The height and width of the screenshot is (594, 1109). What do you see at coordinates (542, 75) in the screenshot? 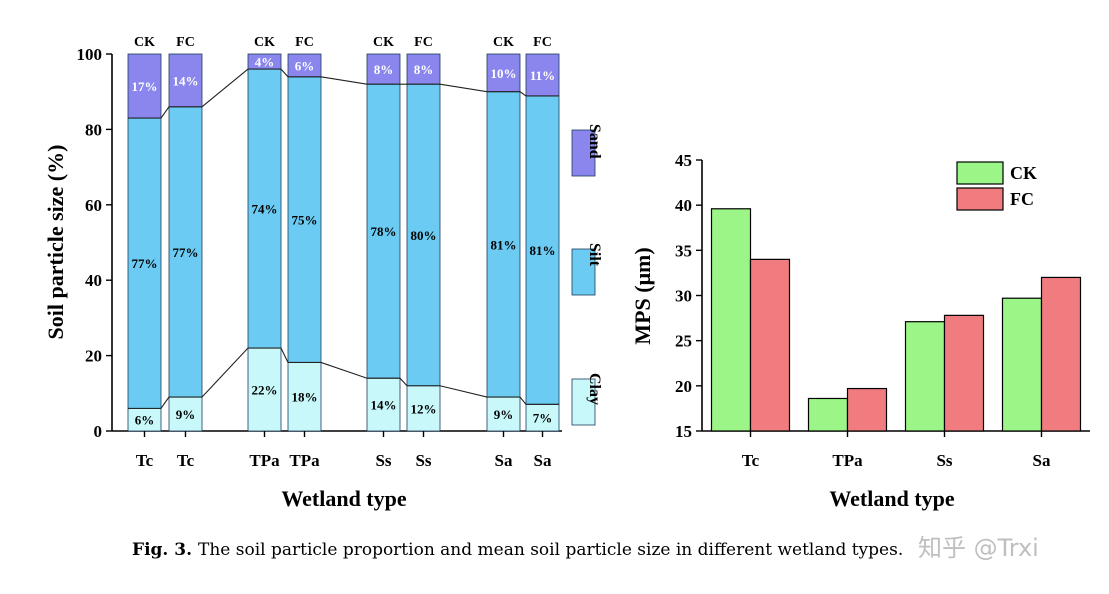
I see `segment-label: 11%` at bounding box center [542, 75].